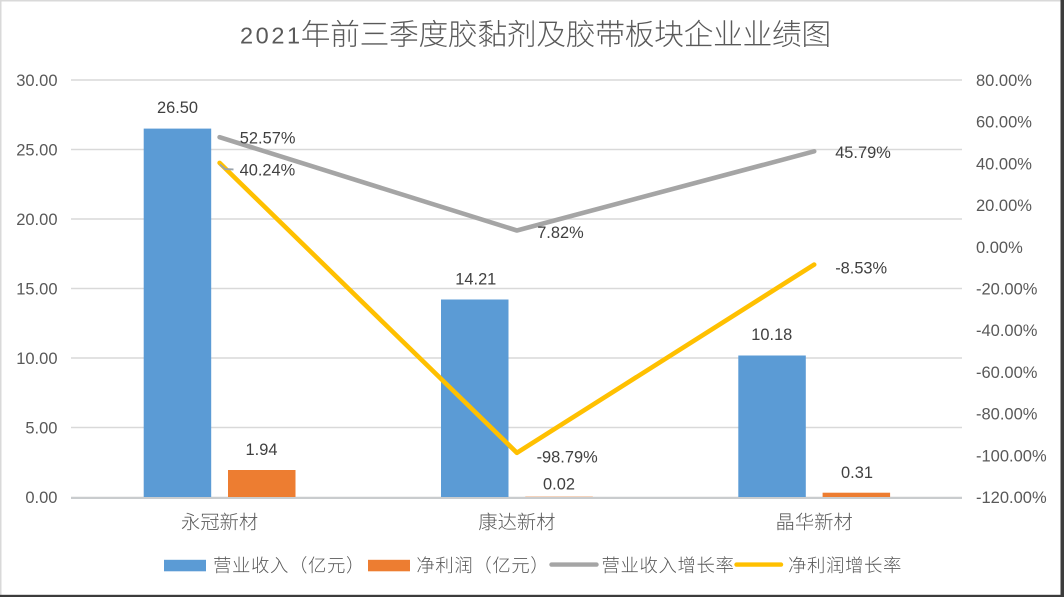 This screenshot has height=602, width=1064. I want to click on svg-text: 14.21, so click(475, 279).